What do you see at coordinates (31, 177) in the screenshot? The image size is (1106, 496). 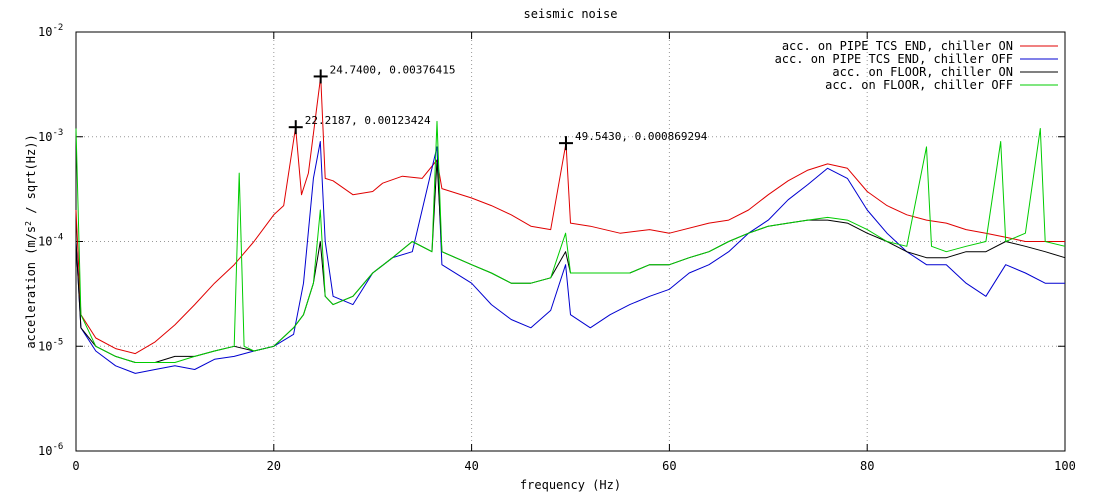 I see `y-axis-label-part: / sqrt(Hz))` at bounding box center [31, 177].